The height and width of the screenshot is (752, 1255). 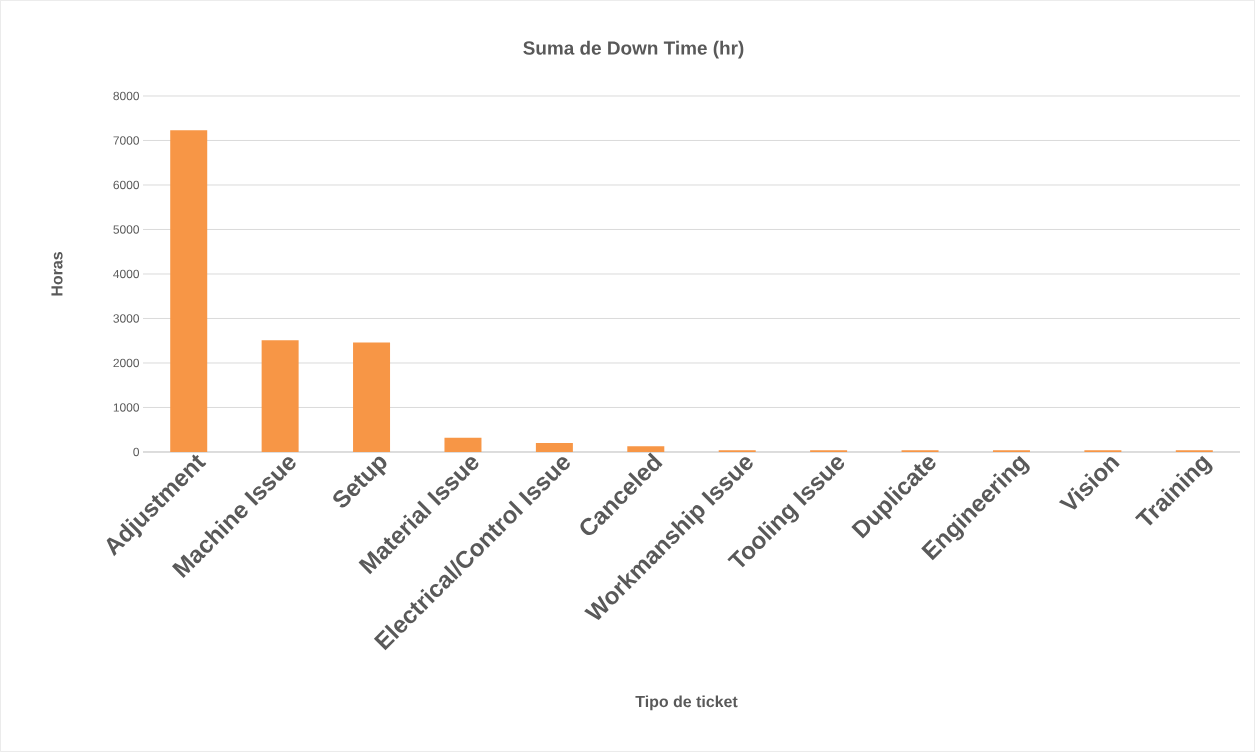 What do you see at coordinates (126, 185) in the screenshot?
I see `y-tick-label: 6000` at bounding box center [126, 185].